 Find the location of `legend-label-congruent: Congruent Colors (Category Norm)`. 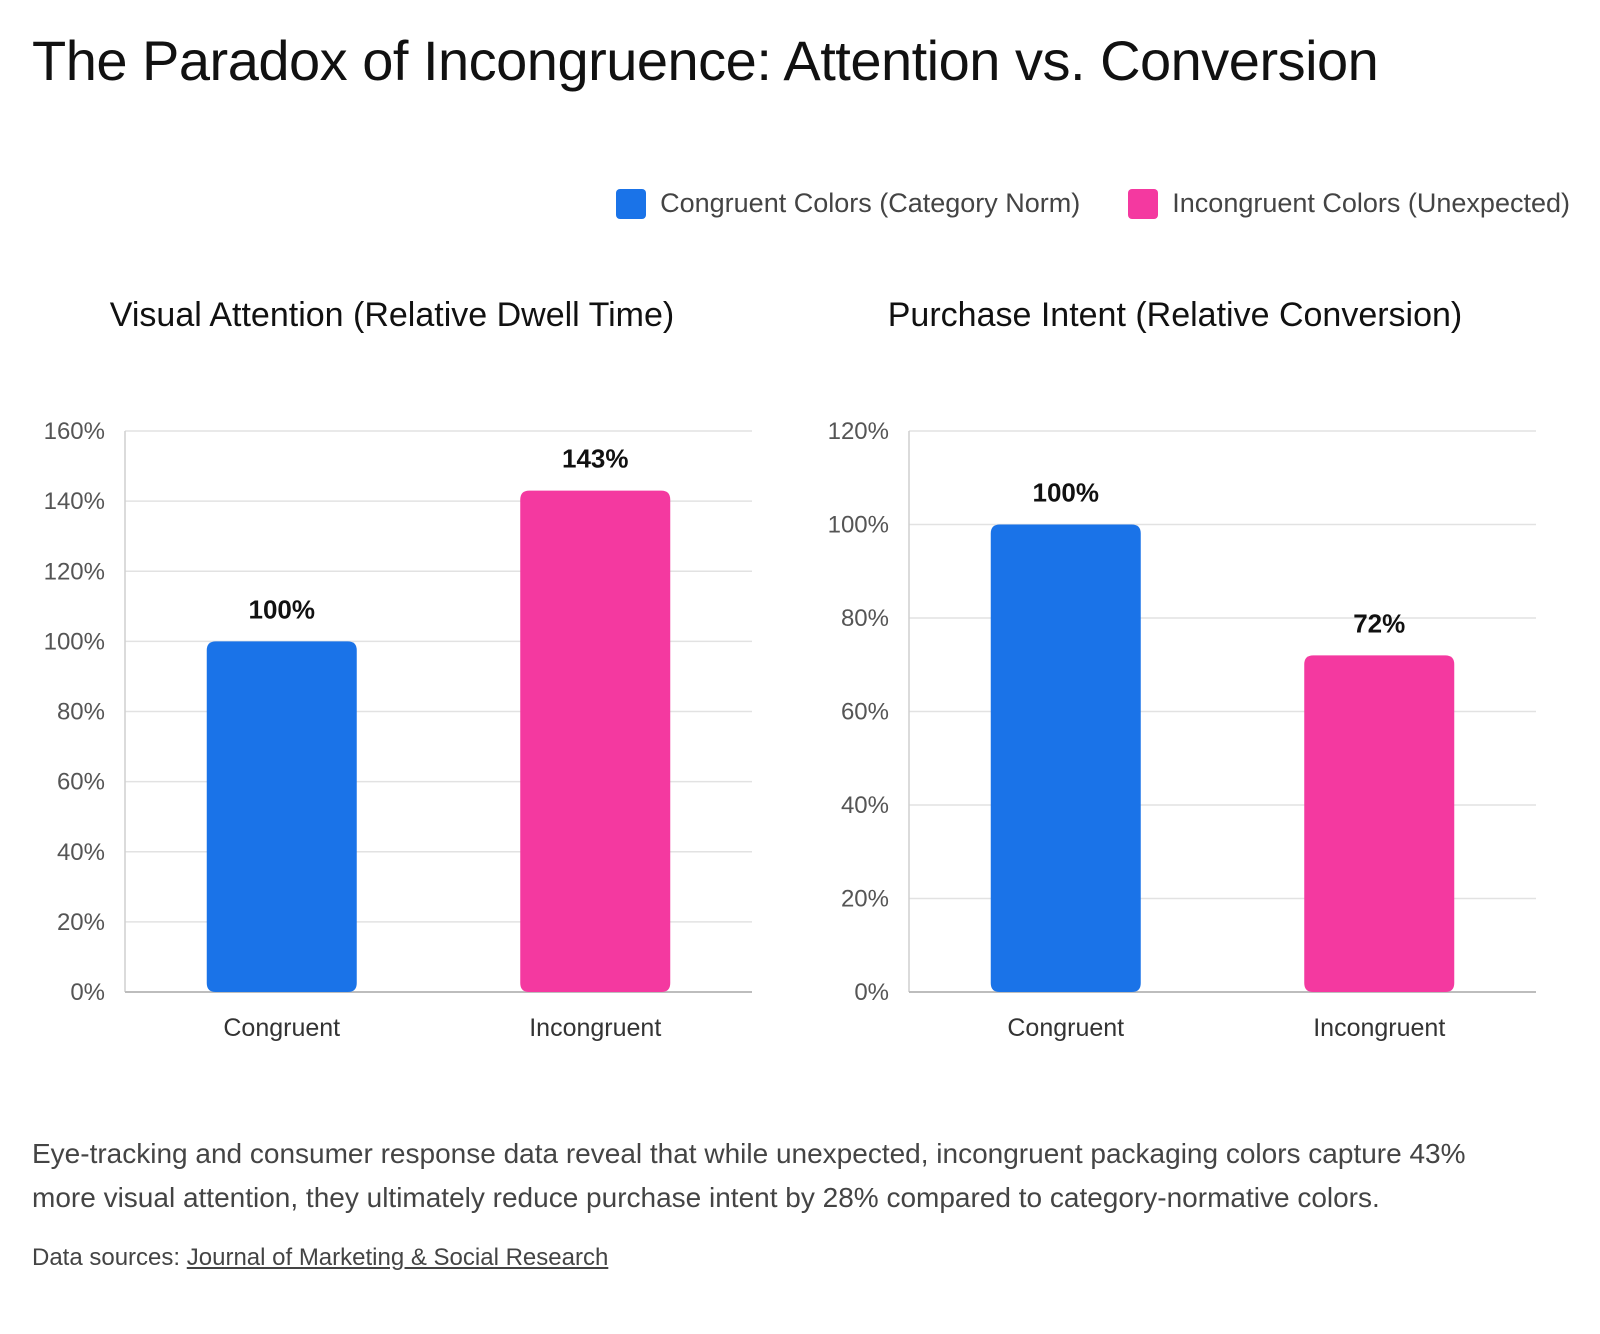

legend-label-congruent: Congruent Colors (Category Norm) is located at coordinates (870, 203).